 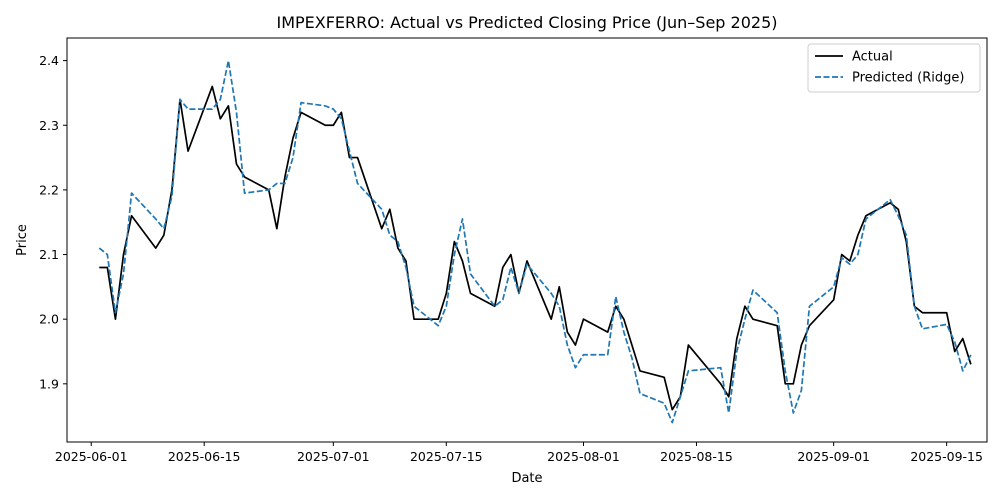 What do you see at coordinates (696, 456) in the screenshot?
I see `x-tick-label: 2025-08-15` at bounding box center [696, 456].